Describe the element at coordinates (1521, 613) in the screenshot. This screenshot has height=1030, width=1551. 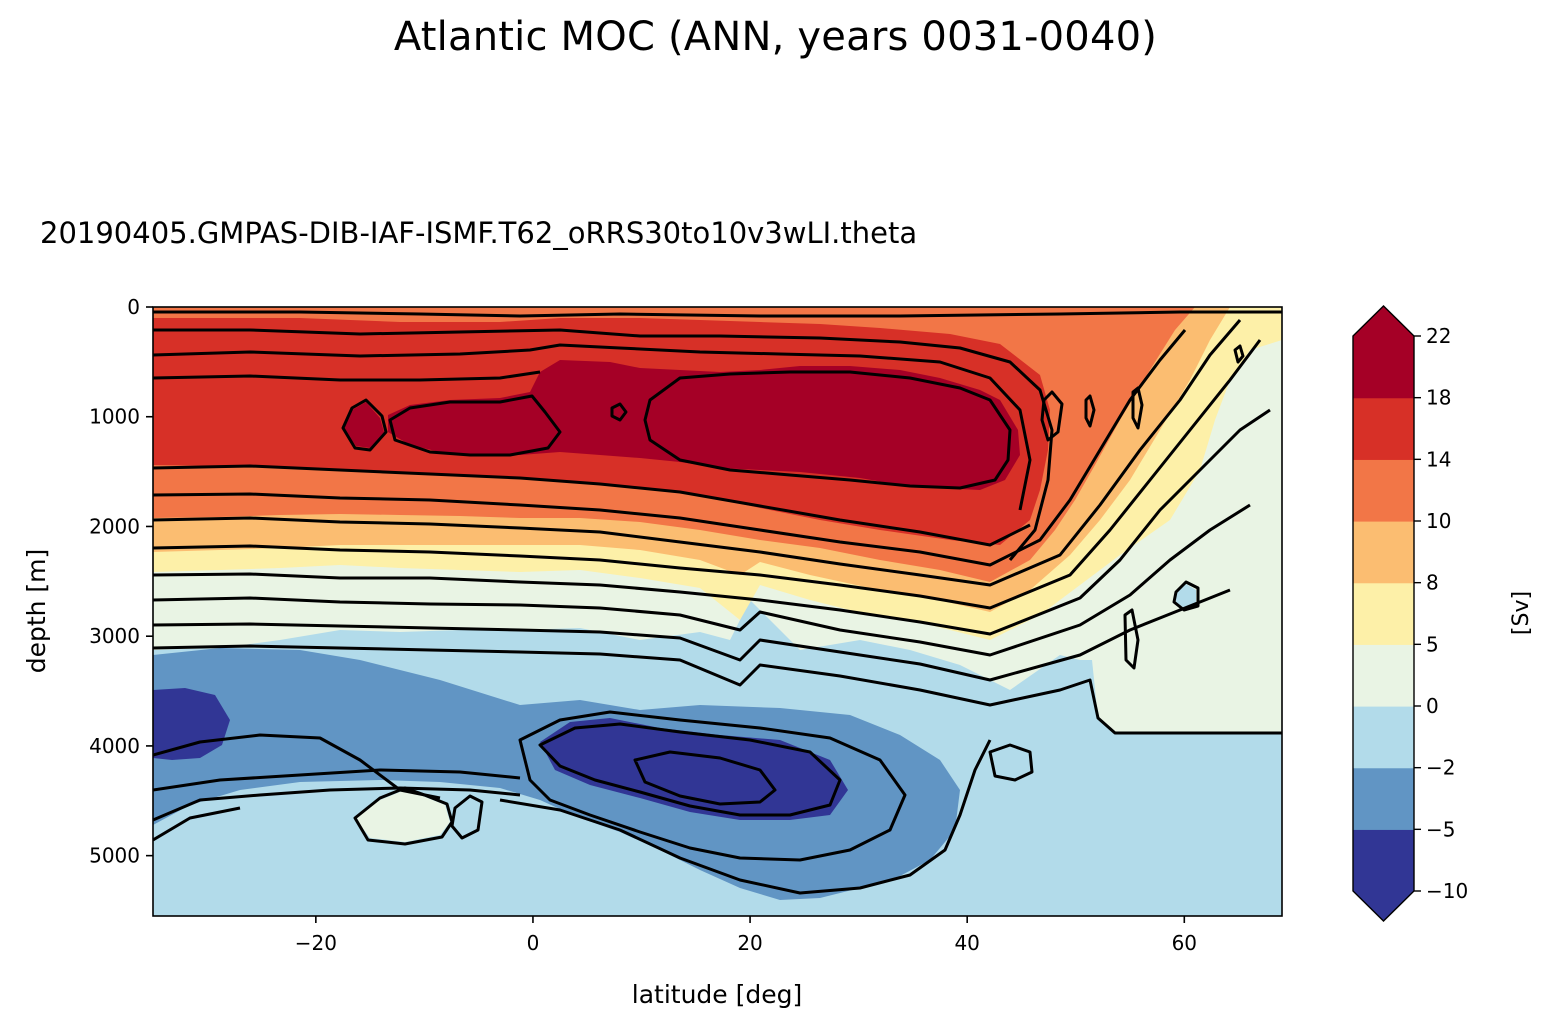
I see `colorbar-label: [Sv]` at that location.